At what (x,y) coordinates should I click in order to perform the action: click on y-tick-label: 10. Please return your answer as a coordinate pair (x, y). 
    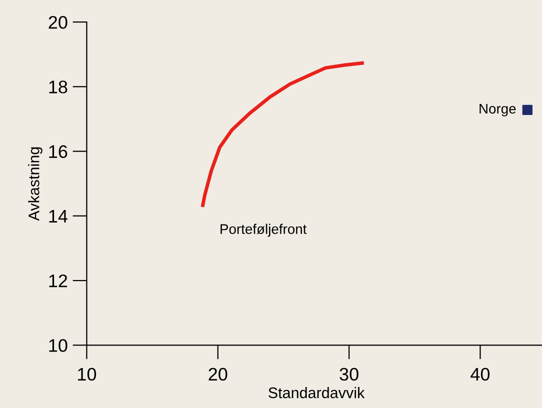
    Looking at the image, I should click on (58, 345).